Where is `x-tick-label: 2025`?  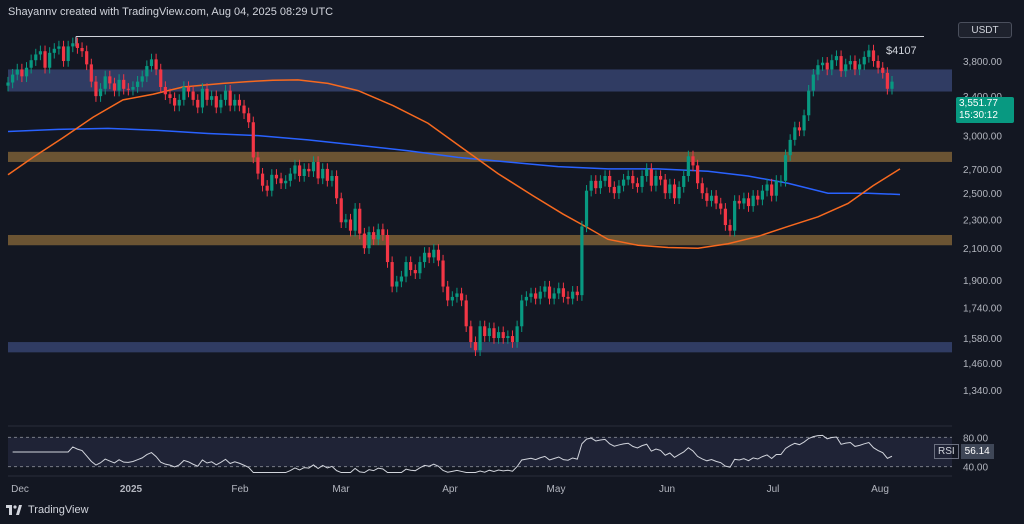
x-tick-label: 2025 is located at coordinates (131, 489).